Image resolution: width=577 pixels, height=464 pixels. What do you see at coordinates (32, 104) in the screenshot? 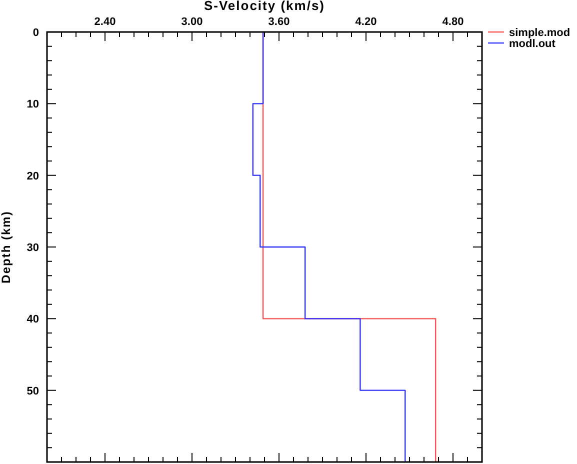
I see `y-tick-label: 10` at bounding box center [32, 104].